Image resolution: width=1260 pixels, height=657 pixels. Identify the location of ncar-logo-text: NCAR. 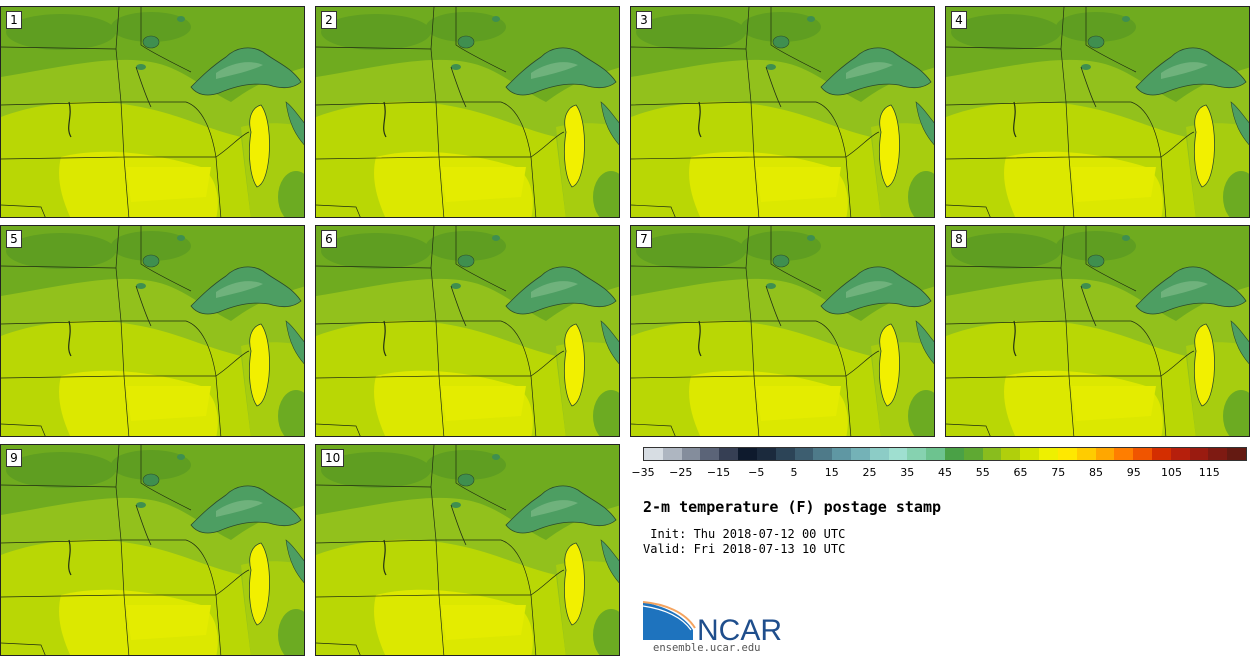
(739, 629).